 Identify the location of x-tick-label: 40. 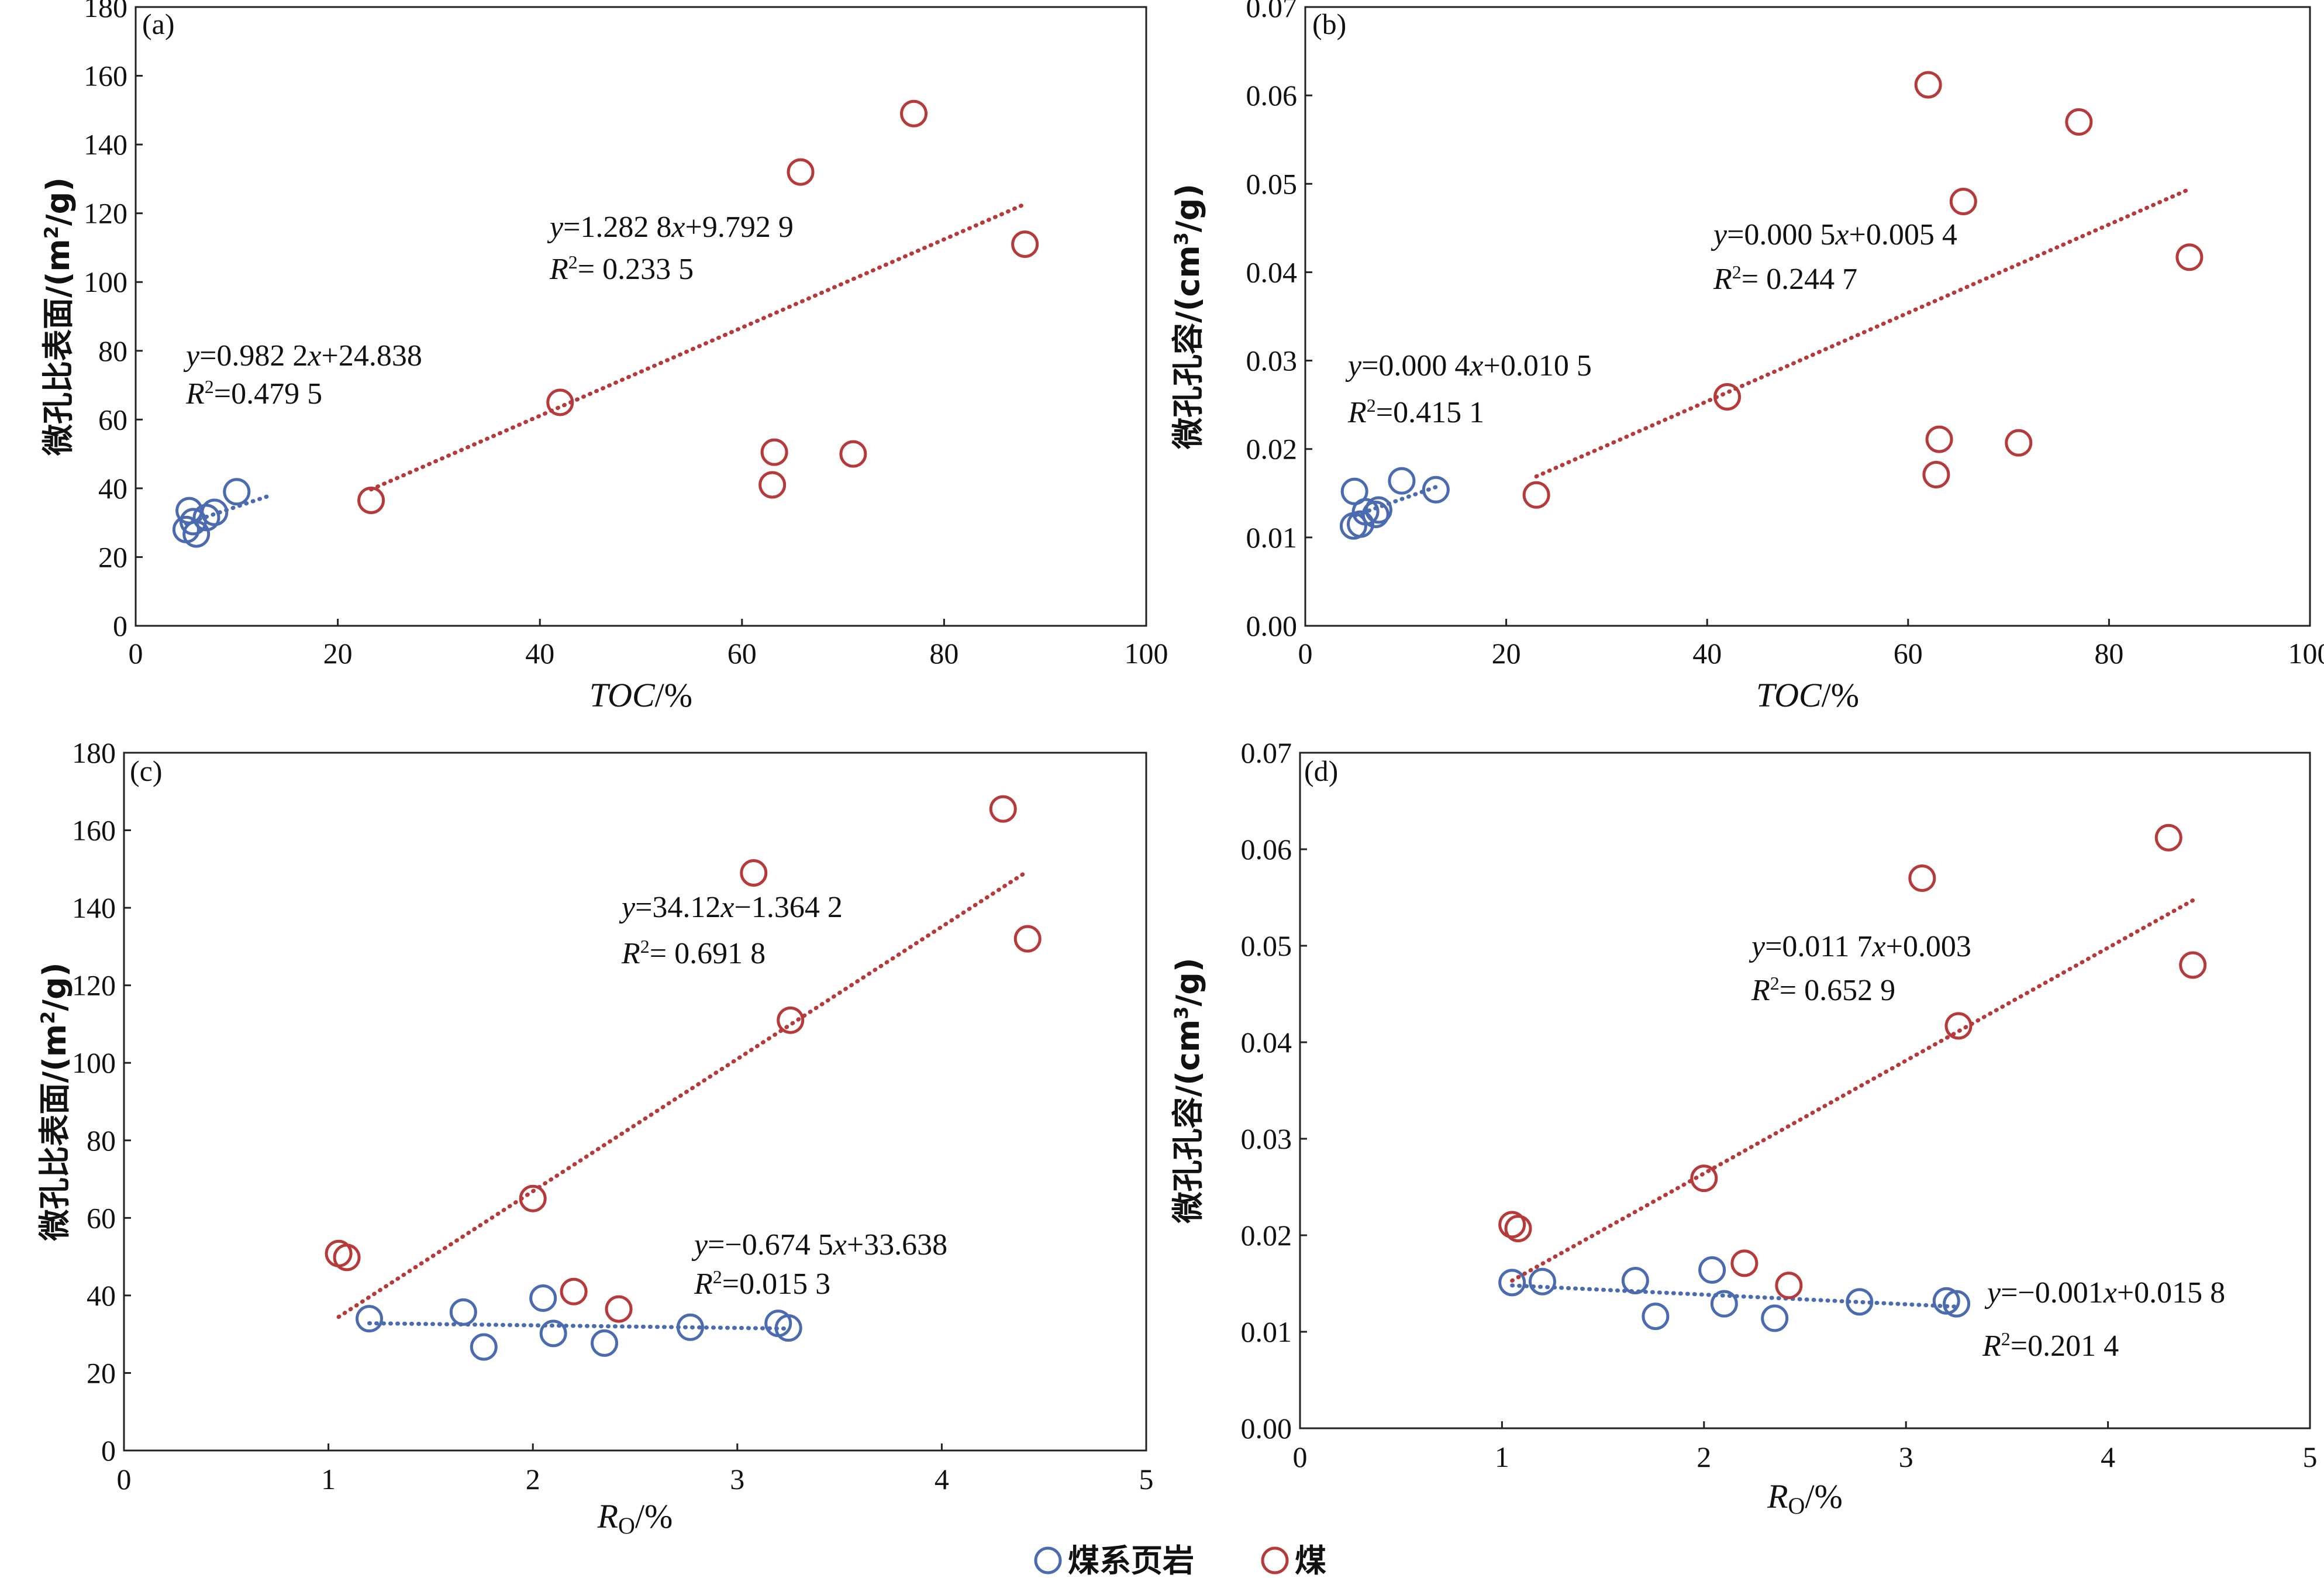
(1707, 653).